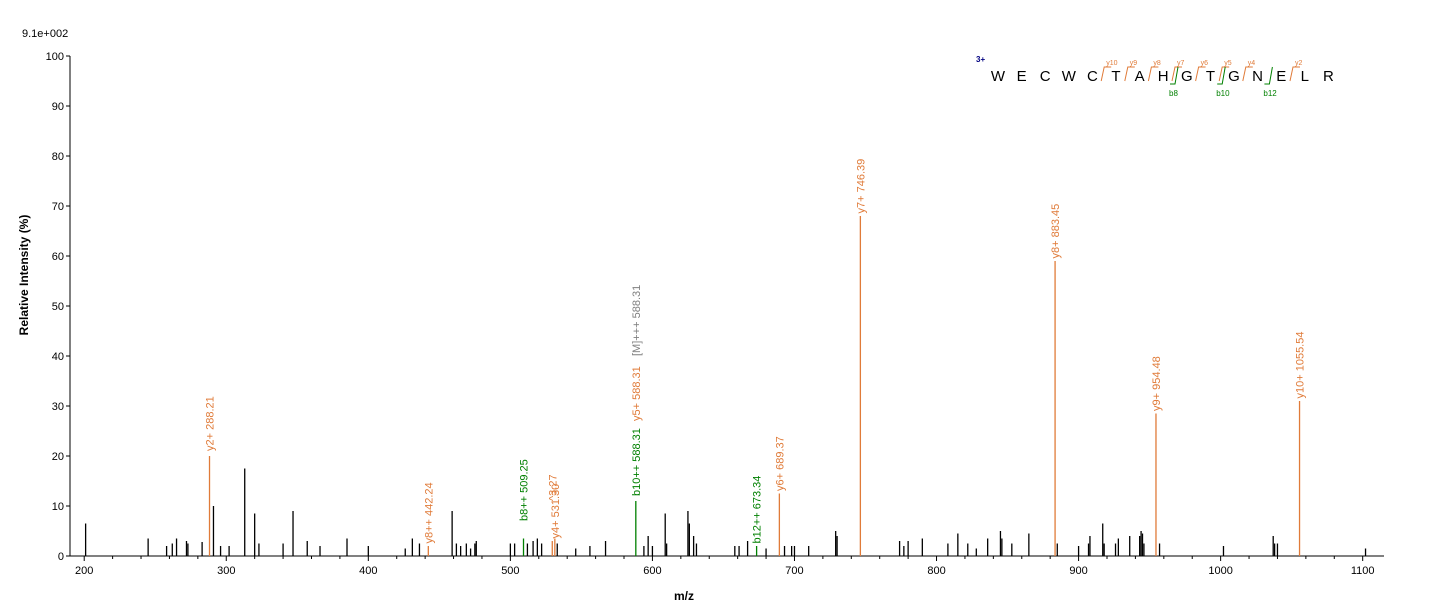  Describe the element at coordinates (1220, 571) in the screenshot. I see `x-tick-label: 1000` at that location.